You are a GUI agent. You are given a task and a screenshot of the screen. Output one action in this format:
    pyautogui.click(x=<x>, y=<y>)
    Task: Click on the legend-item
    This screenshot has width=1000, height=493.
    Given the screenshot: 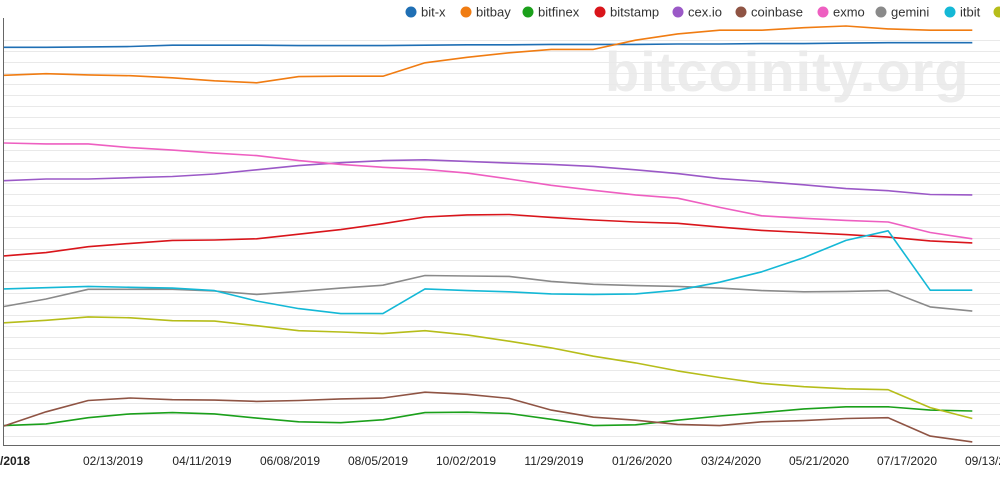 What is the action you would take?
    pyautogui.click(x=996, y=12)
    